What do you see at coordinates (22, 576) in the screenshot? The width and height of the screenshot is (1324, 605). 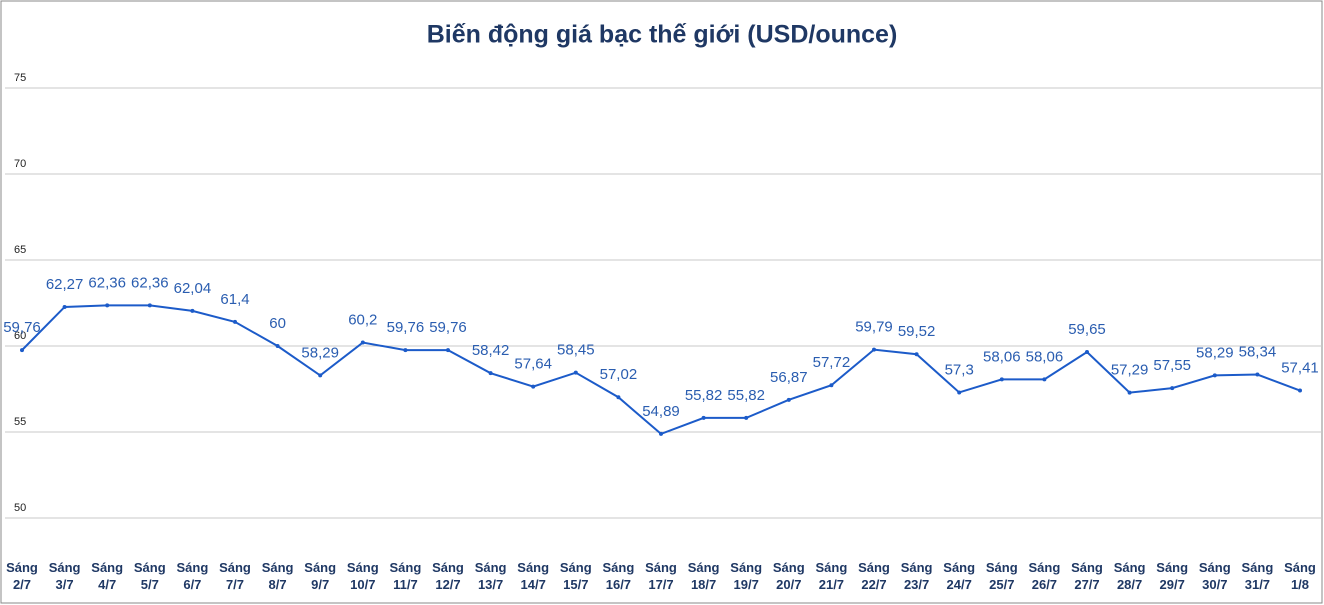 I see `x-tick-label: Sáng 2/7` at bounding box center [22, 576].